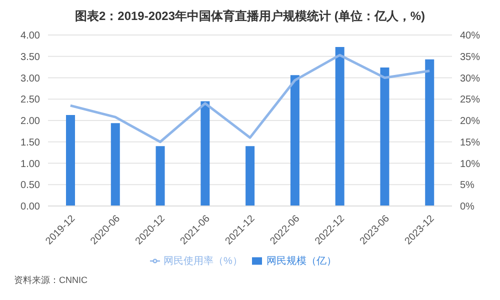 This screenshot has width=500, height=300. What do you see at coordinates (301, 261) in the screenshot?
I see `legend-label: 网民规模（亿）` at bounding box center [301, 261].